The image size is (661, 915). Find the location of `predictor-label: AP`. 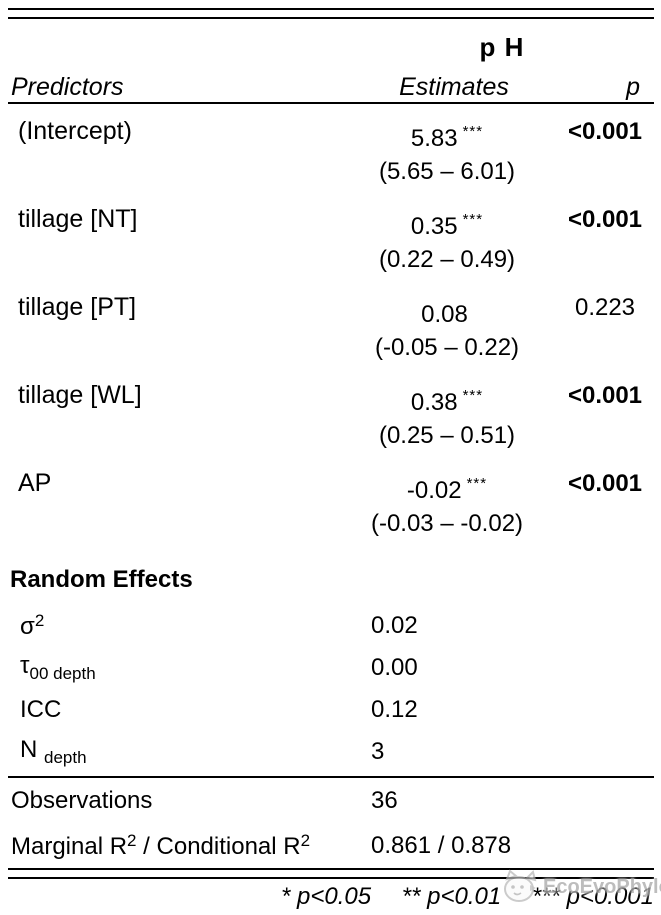

predictor-label: AP is located at coordinates (35, 483).